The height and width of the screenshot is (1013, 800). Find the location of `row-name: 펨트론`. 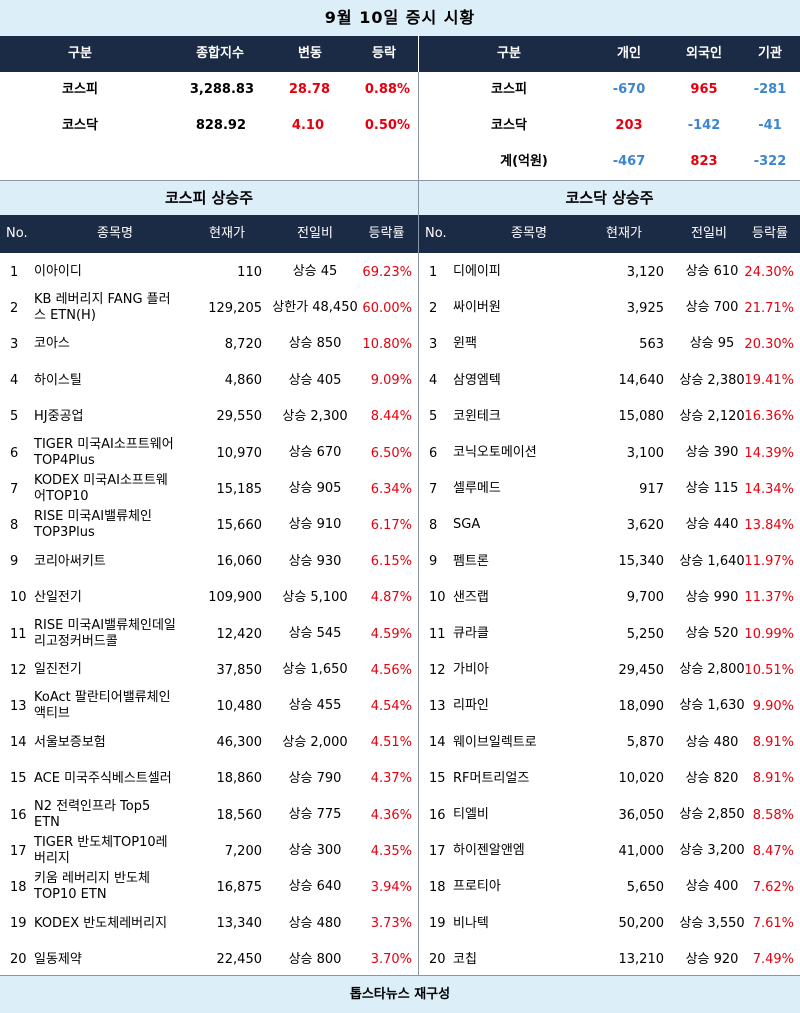

row-name: 펨트론 is located at coordinates (471, 561).